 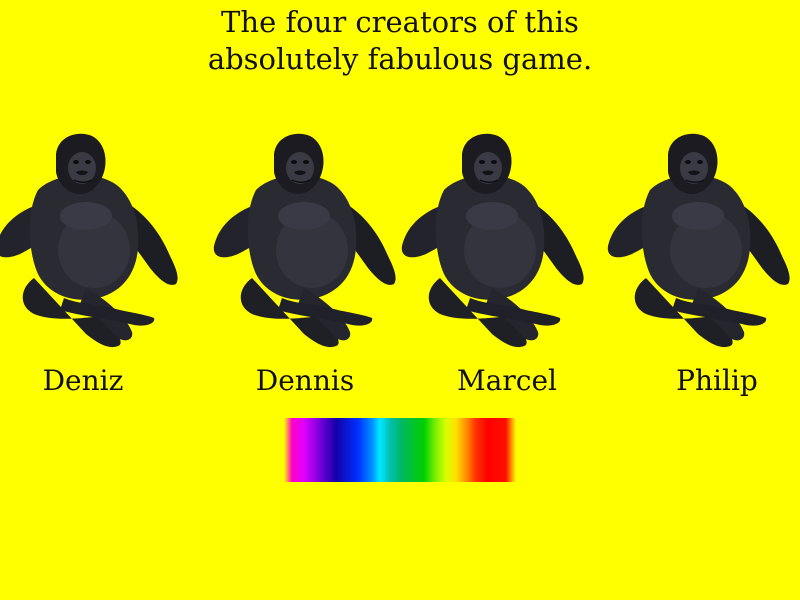 What do you see at coordinates (400, 59) in the screenshot?
I see `title-line-2: absolutely fabulous game.` at bounding box center [400, 59].